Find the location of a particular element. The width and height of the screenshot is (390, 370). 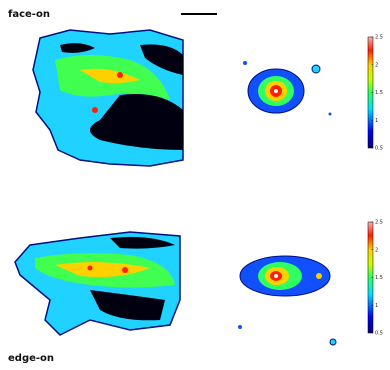

panel-label: face-on is located at coordinates (29, 14).